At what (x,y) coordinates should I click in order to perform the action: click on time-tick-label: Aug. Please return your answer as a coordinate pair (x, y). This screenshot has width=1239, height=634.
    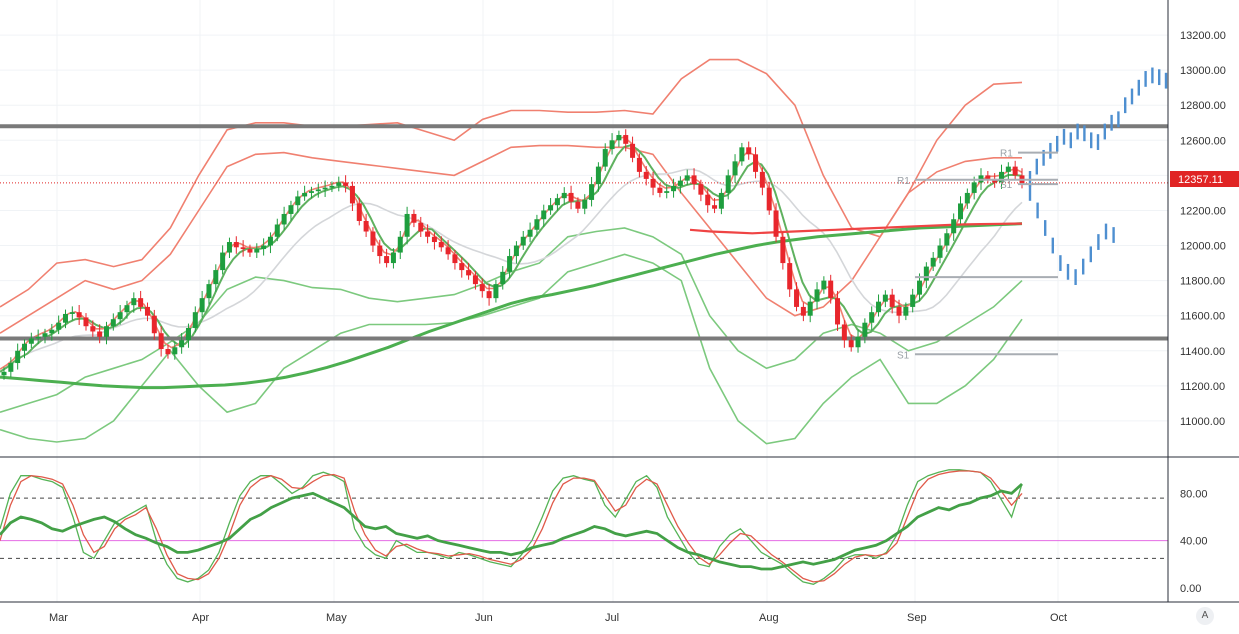
    Looking at the image, I should click on (769, 618).